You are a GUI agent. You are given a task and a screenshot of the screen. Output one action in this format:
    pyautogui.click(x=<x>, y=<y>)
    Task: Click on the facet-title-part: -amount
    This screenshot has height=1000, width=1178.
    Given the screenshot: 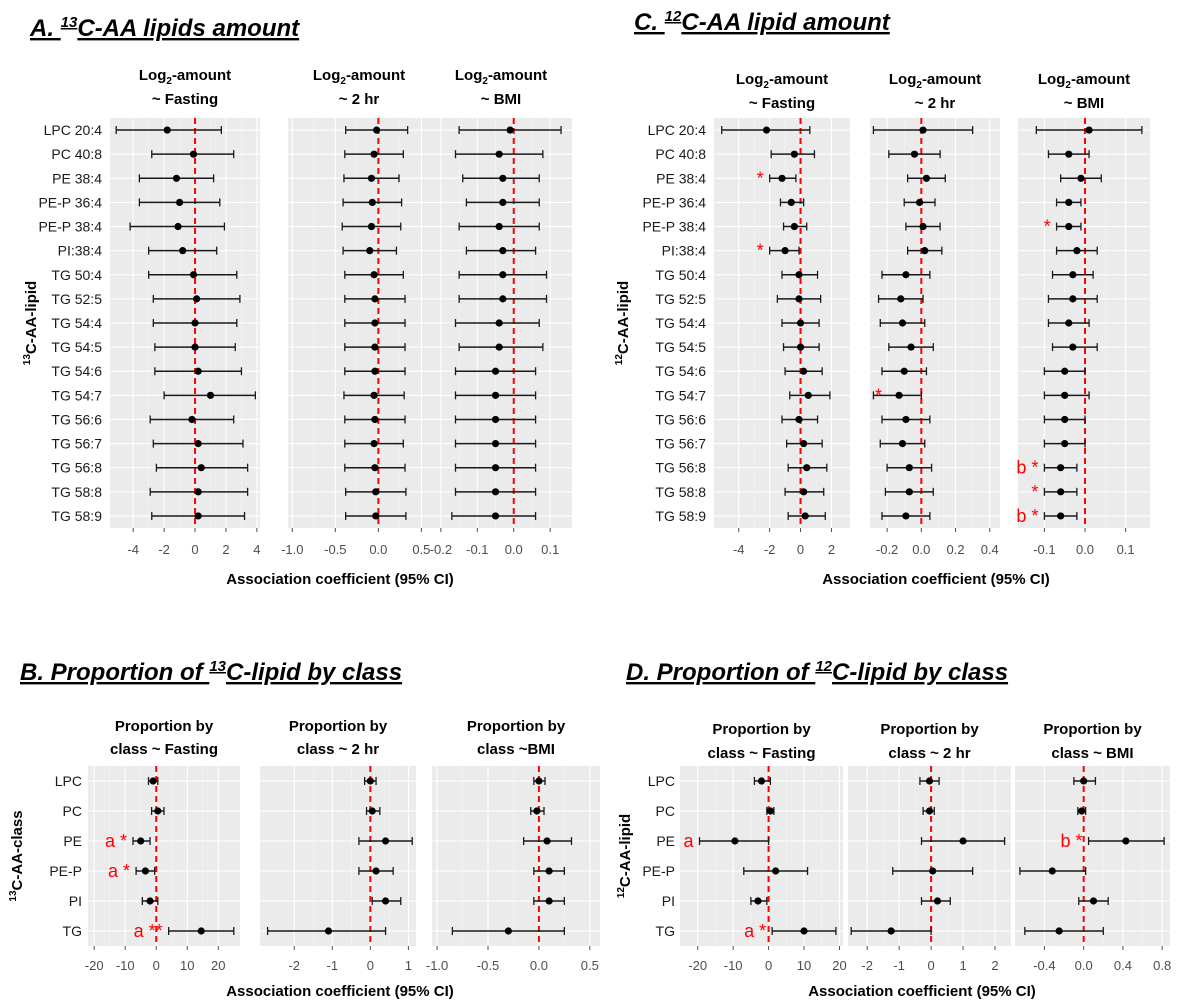 What is the action you would take?
    pyautogui.click(x=1100, y=79)
    